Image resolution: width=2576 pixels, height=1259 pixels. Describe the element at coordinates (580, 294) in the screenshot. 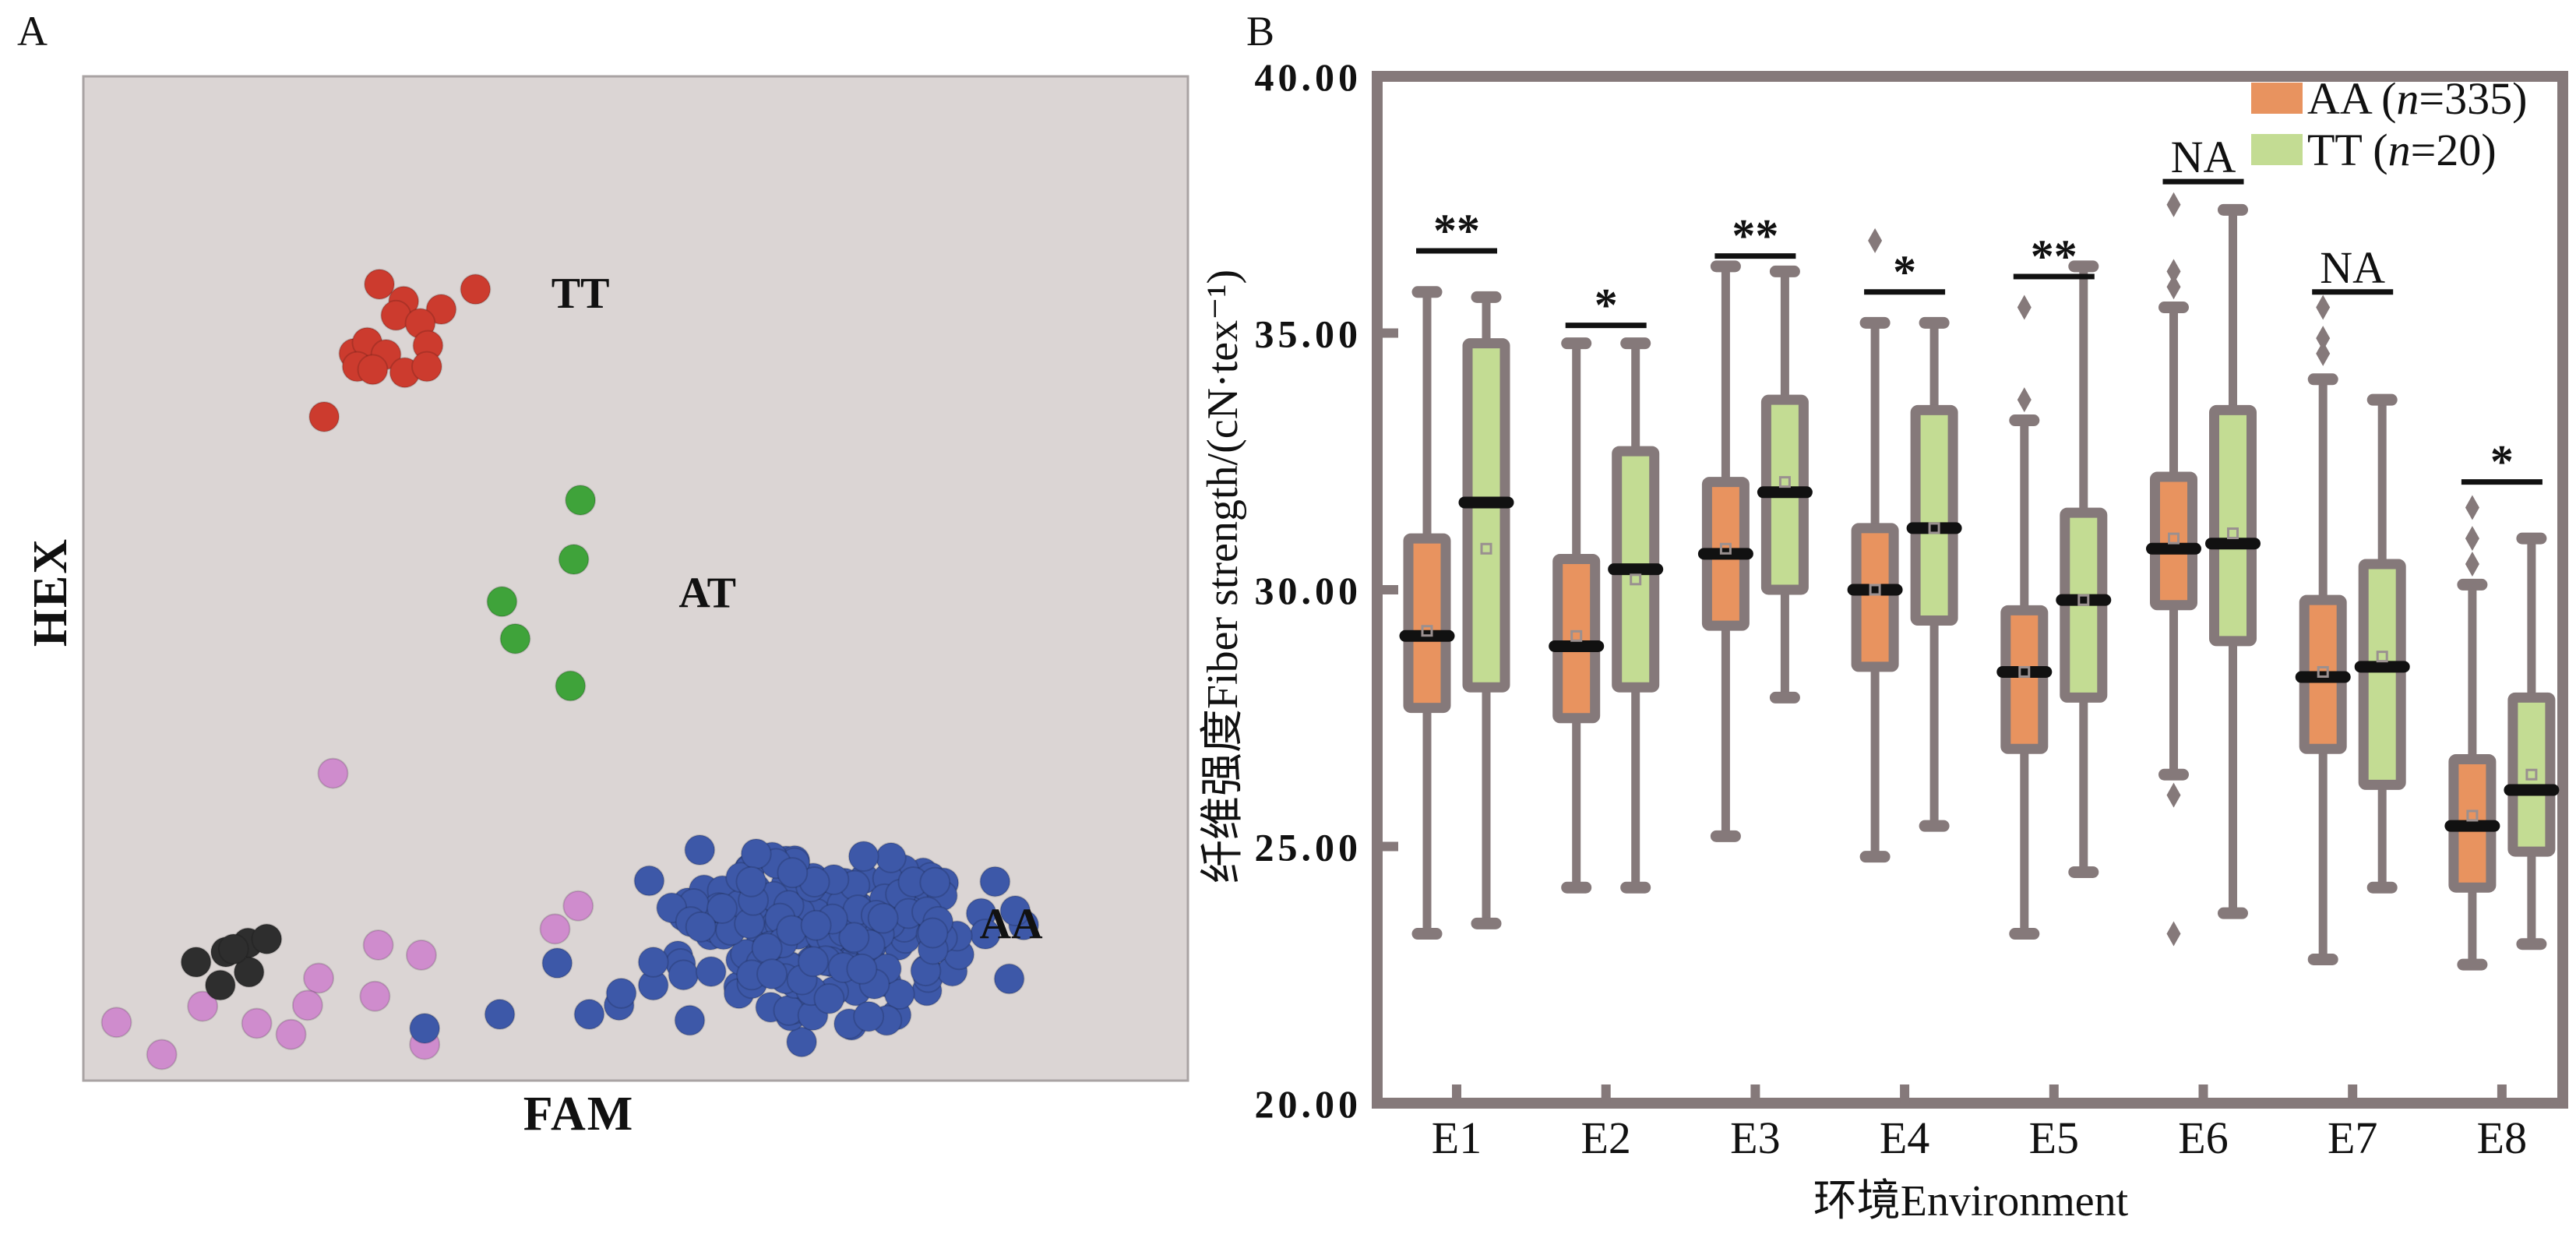

I see `cluster-label-tt: TT` at that location.